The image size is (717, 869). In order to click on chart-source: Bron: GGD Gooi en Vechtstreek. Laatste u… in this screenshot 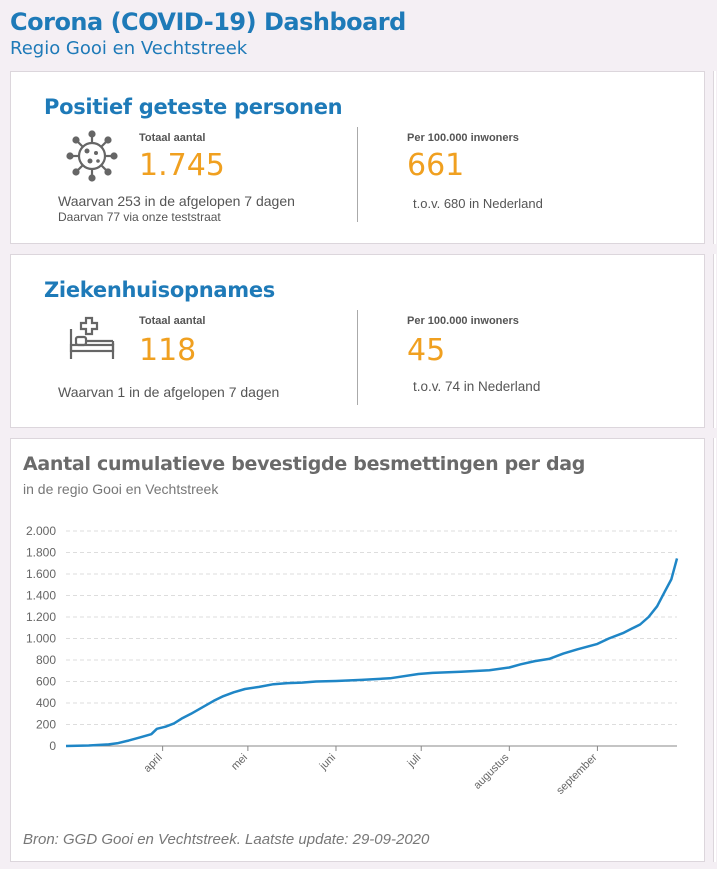, I will do `click(226, 839)`.